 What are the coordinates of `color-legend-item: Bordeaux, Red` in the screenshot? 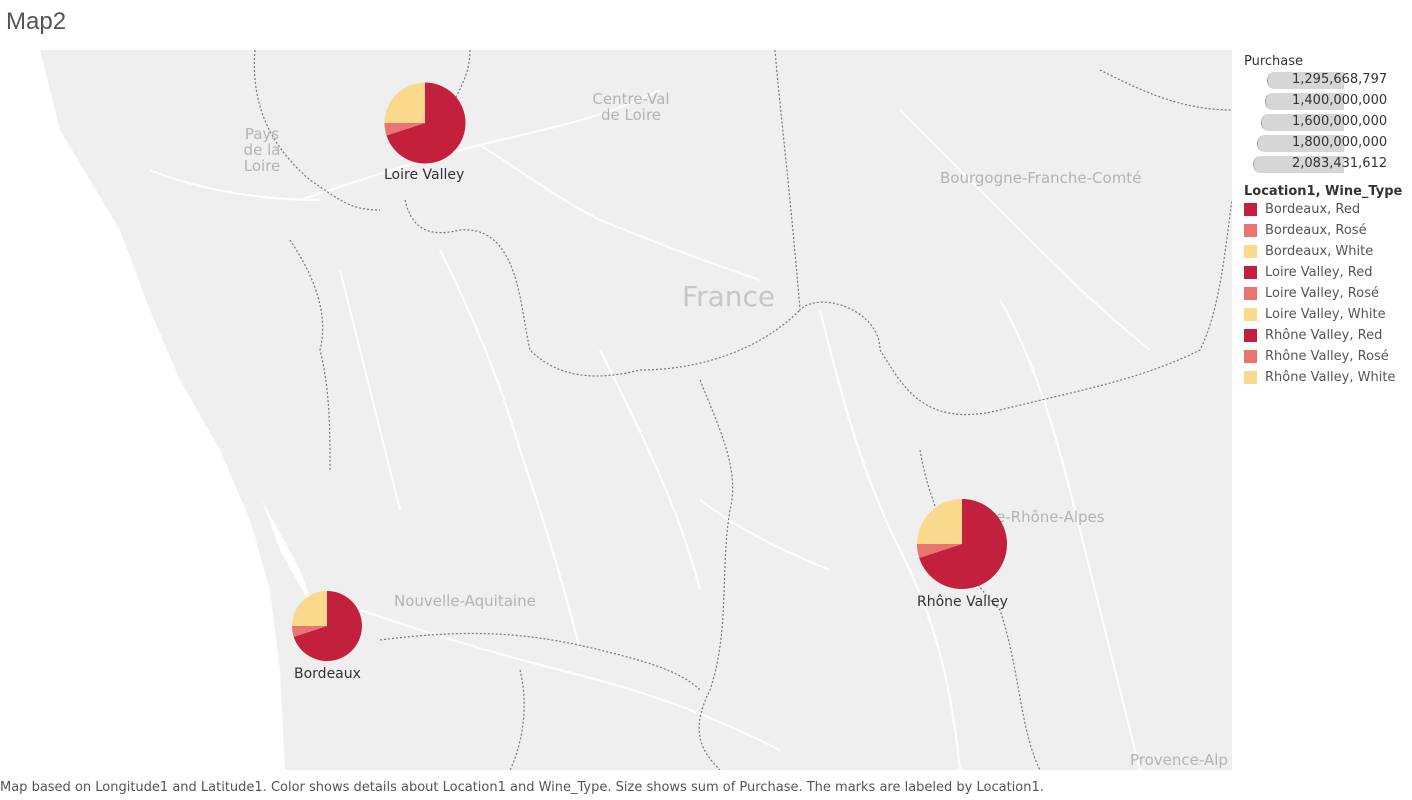 It's located at (1328, 209).